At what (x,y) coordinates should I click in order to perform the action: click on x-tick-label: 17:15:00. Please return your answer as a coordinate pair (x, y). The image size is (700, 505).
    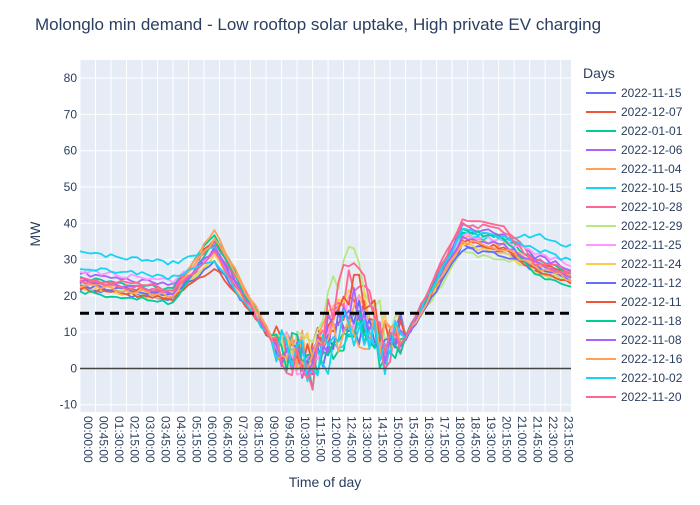
    Looking at the image, I should click on (445, 439).